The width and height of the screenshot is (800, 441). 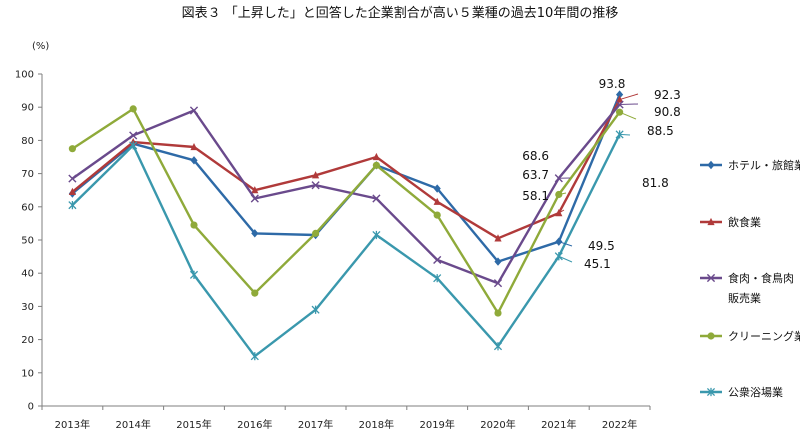 What do you see at coordinates (660, 131) in the screenshot?
I see `data-label: 88.5` at bounding box center [660, 131].